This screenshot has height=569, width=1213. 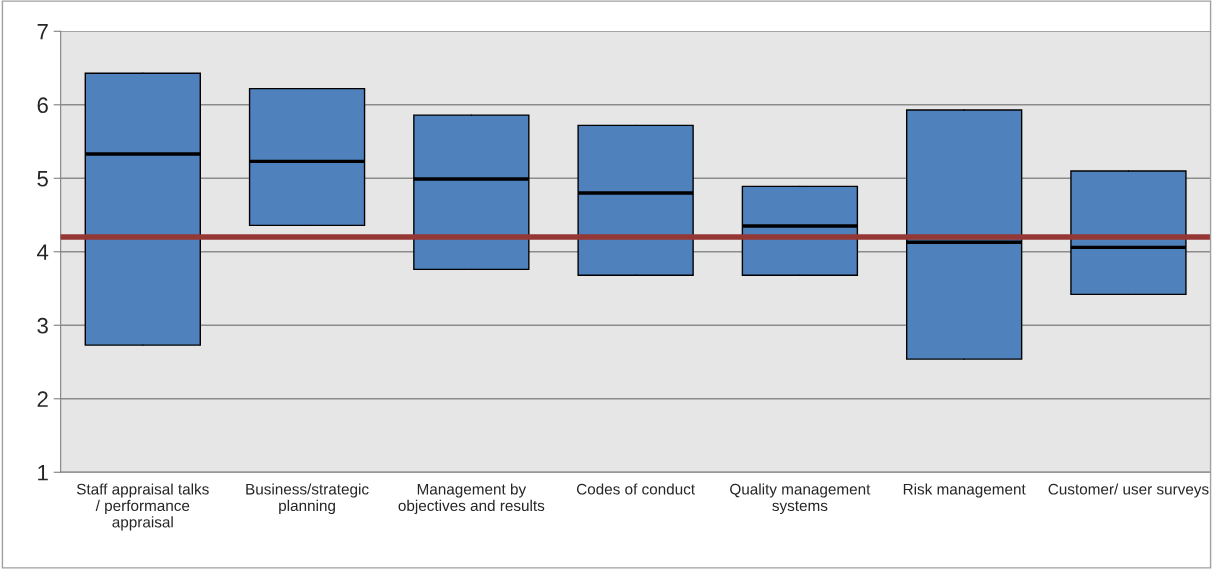 What do you see at coordinates (42, 325) in the screenshot?
I see `y-tick-label: 3` at bounding box center [42, 325].